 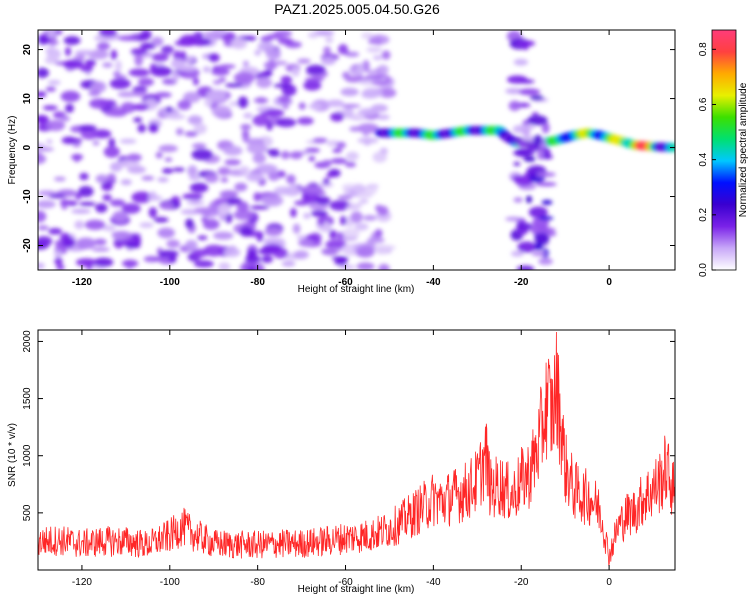 I want to click on snr-x-tick-label: -100, so click(x=170, y=582).